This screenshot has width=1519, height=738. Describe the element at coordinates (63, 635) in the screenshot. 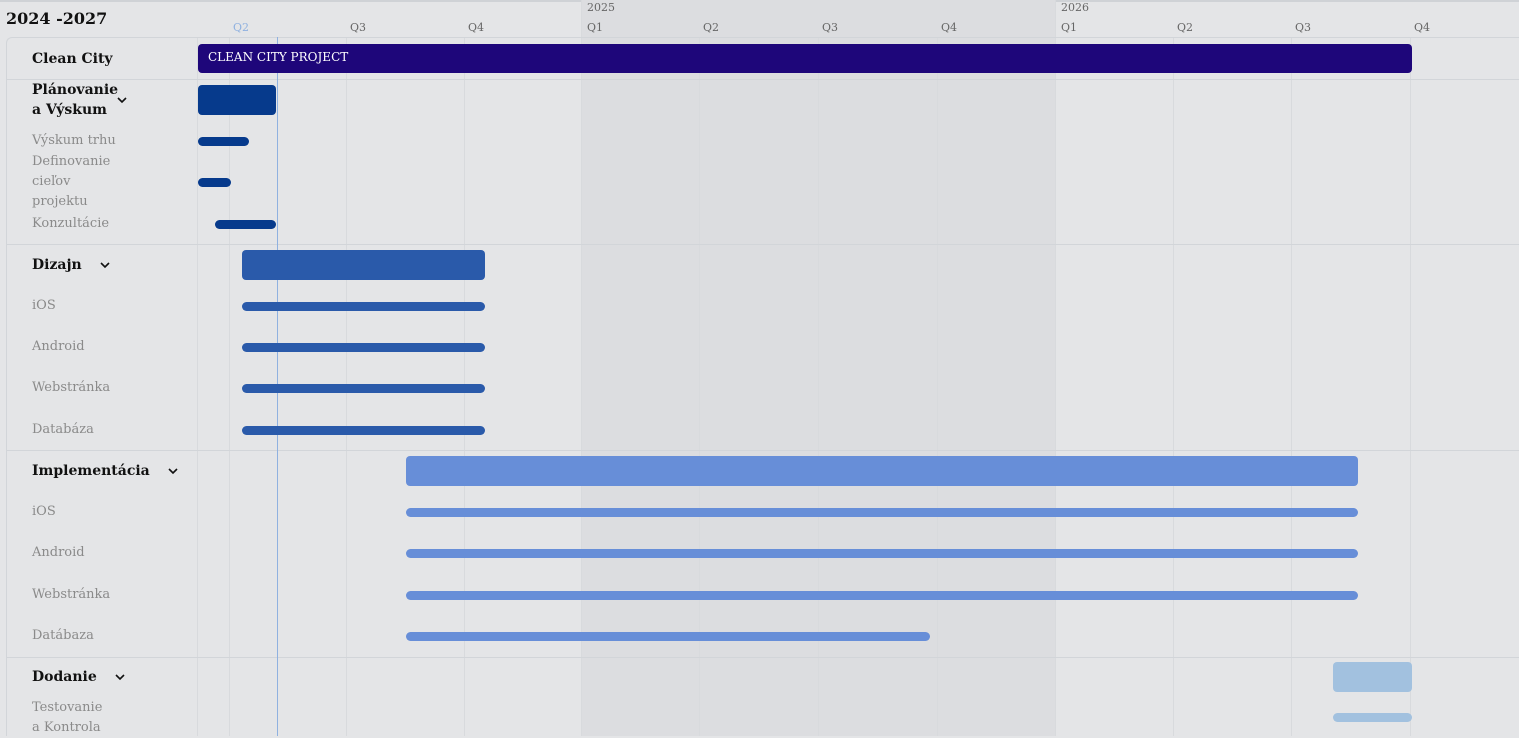

I see `task-label: Datábaza` at that location.